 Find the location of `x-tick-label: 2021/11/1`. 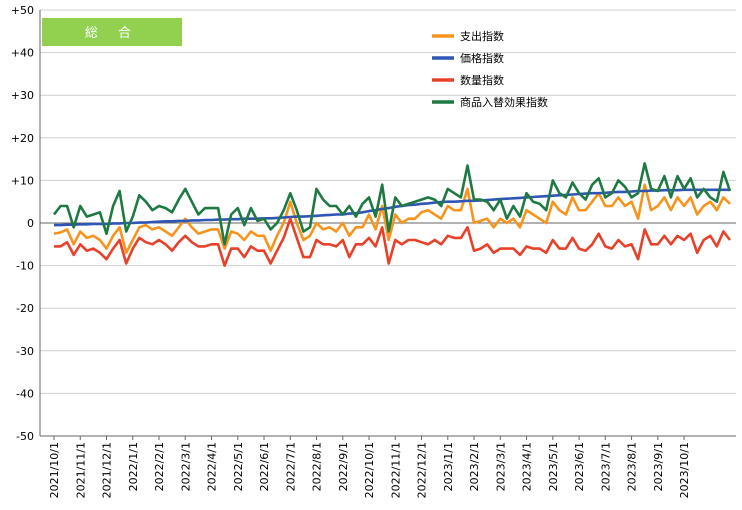

x-tick-label: 2021/11/1 is located at coordinates (80, 470).